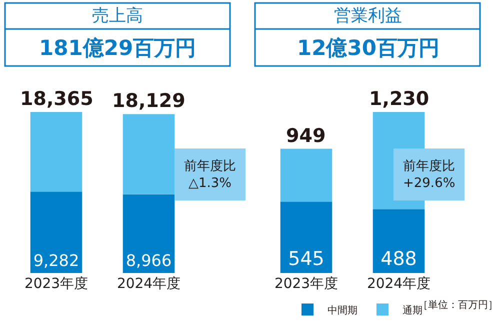 The image size is (500, 324). I want to click on data-label: 8,966, so click(149, 260).